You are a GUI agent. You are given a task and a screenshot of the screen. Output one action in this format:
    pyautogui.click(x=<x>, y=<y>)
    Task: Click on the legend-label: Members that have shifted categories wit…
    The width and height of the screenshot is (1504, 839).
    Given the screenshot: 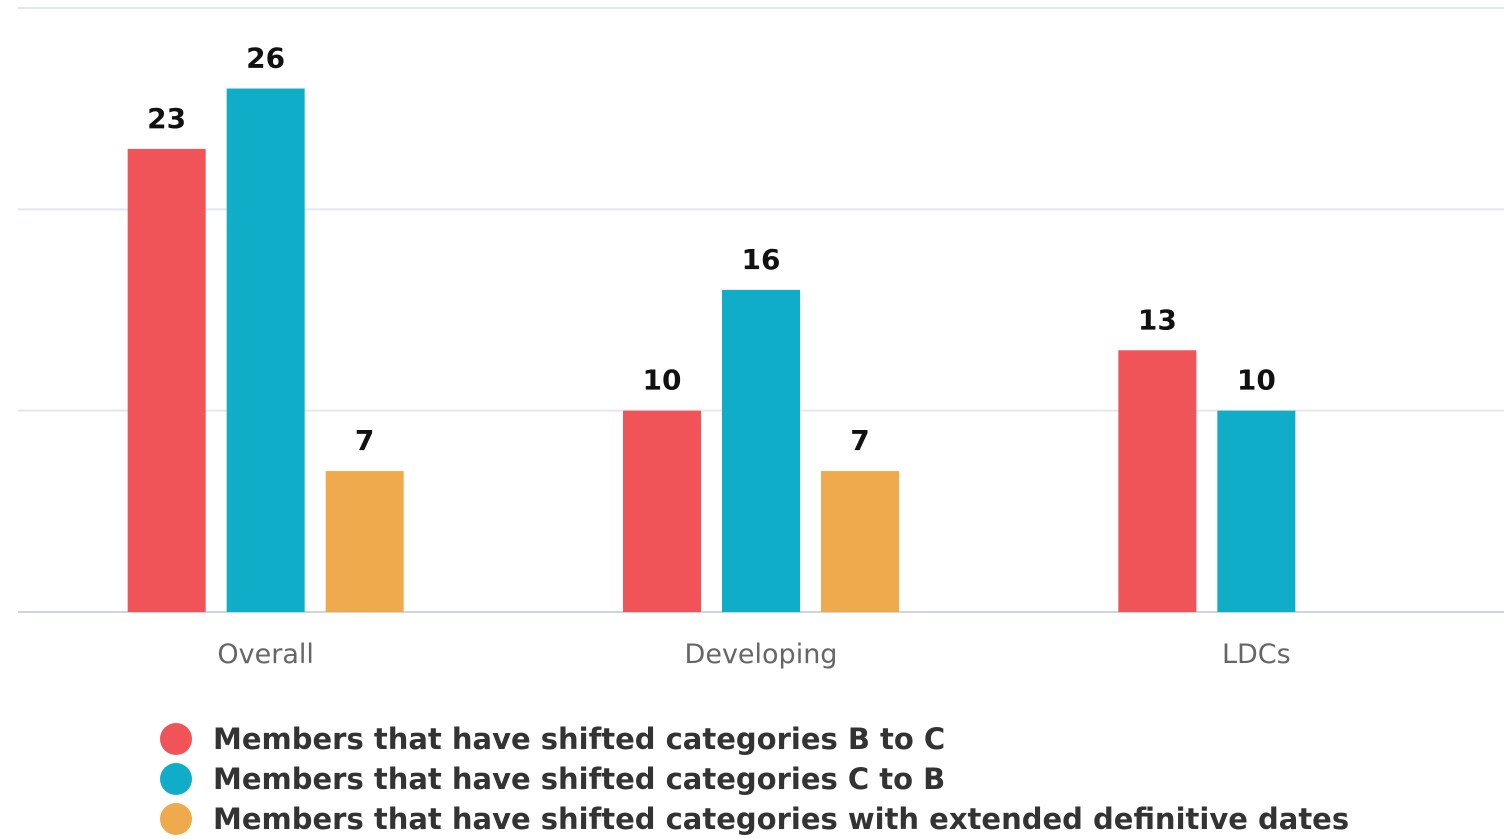 What is the action you would take?
    pyautogui.click(x=781, y=819)
    